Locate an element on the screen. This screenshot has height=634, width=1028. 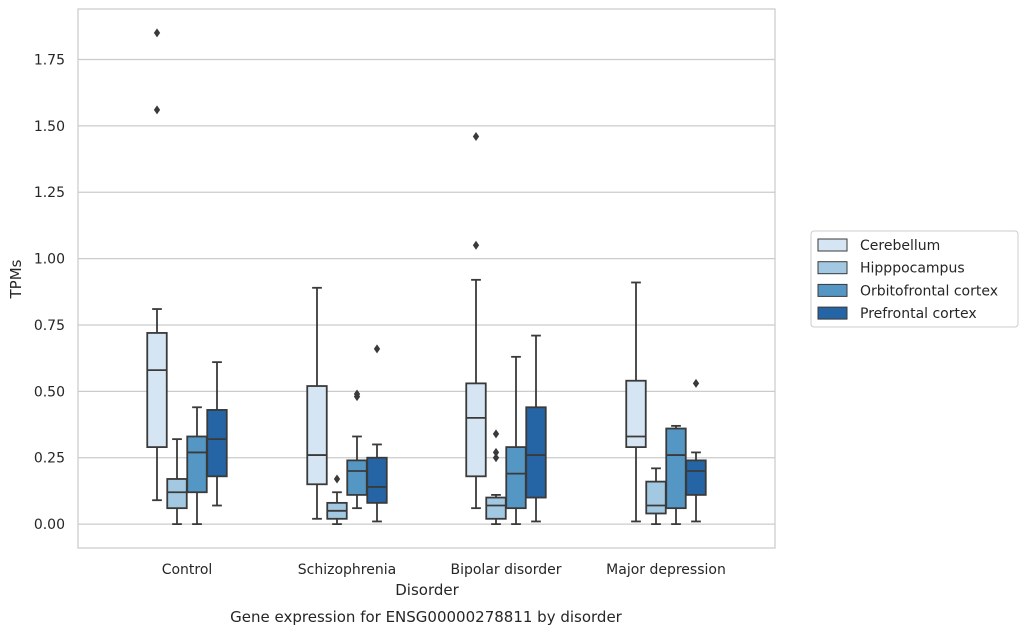
y-axis-title: TPMs is located at coordinates (16, 279).